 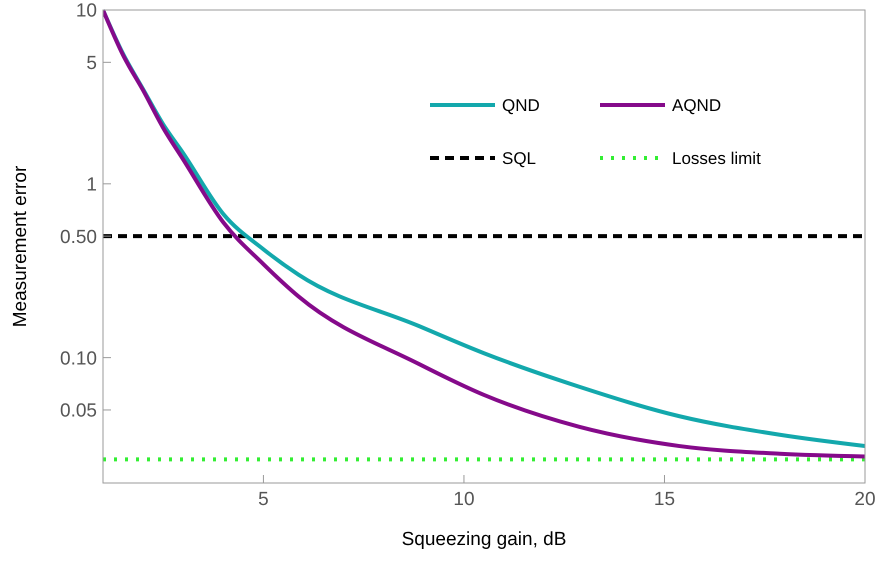 I want to click on legend-label: AQND, so click(x=697, y=105).